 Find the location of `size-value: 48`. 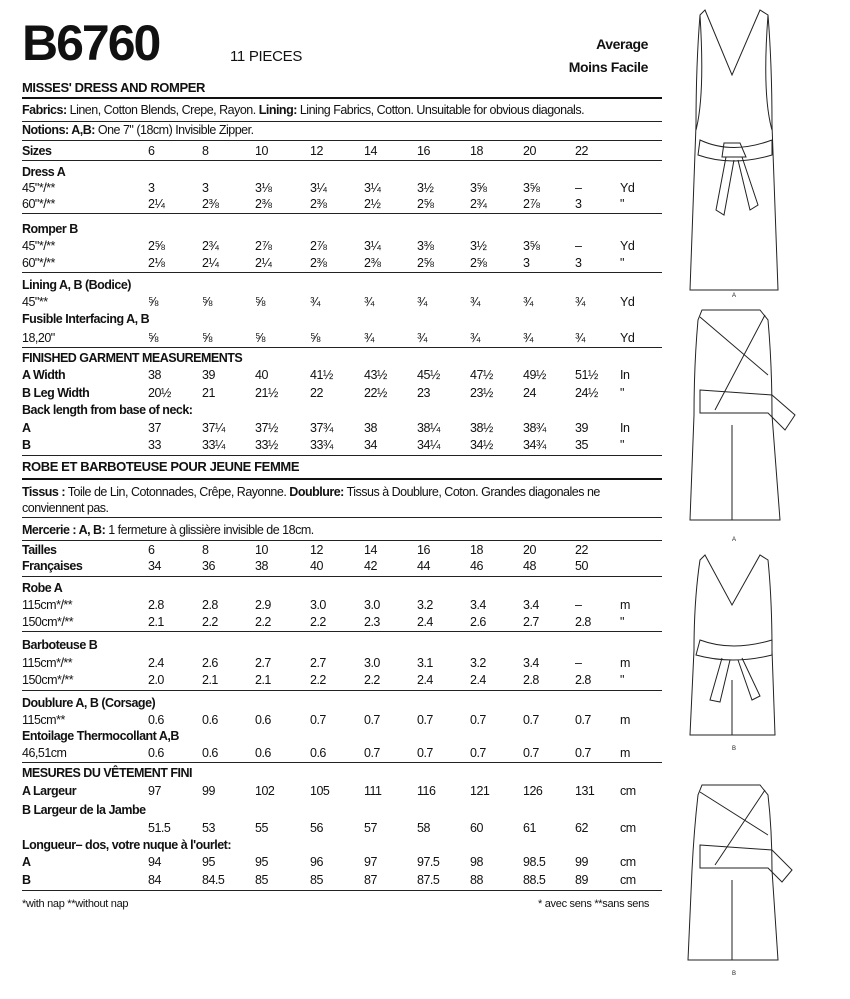

size-value: 48 is located at coordinates (529, 566).